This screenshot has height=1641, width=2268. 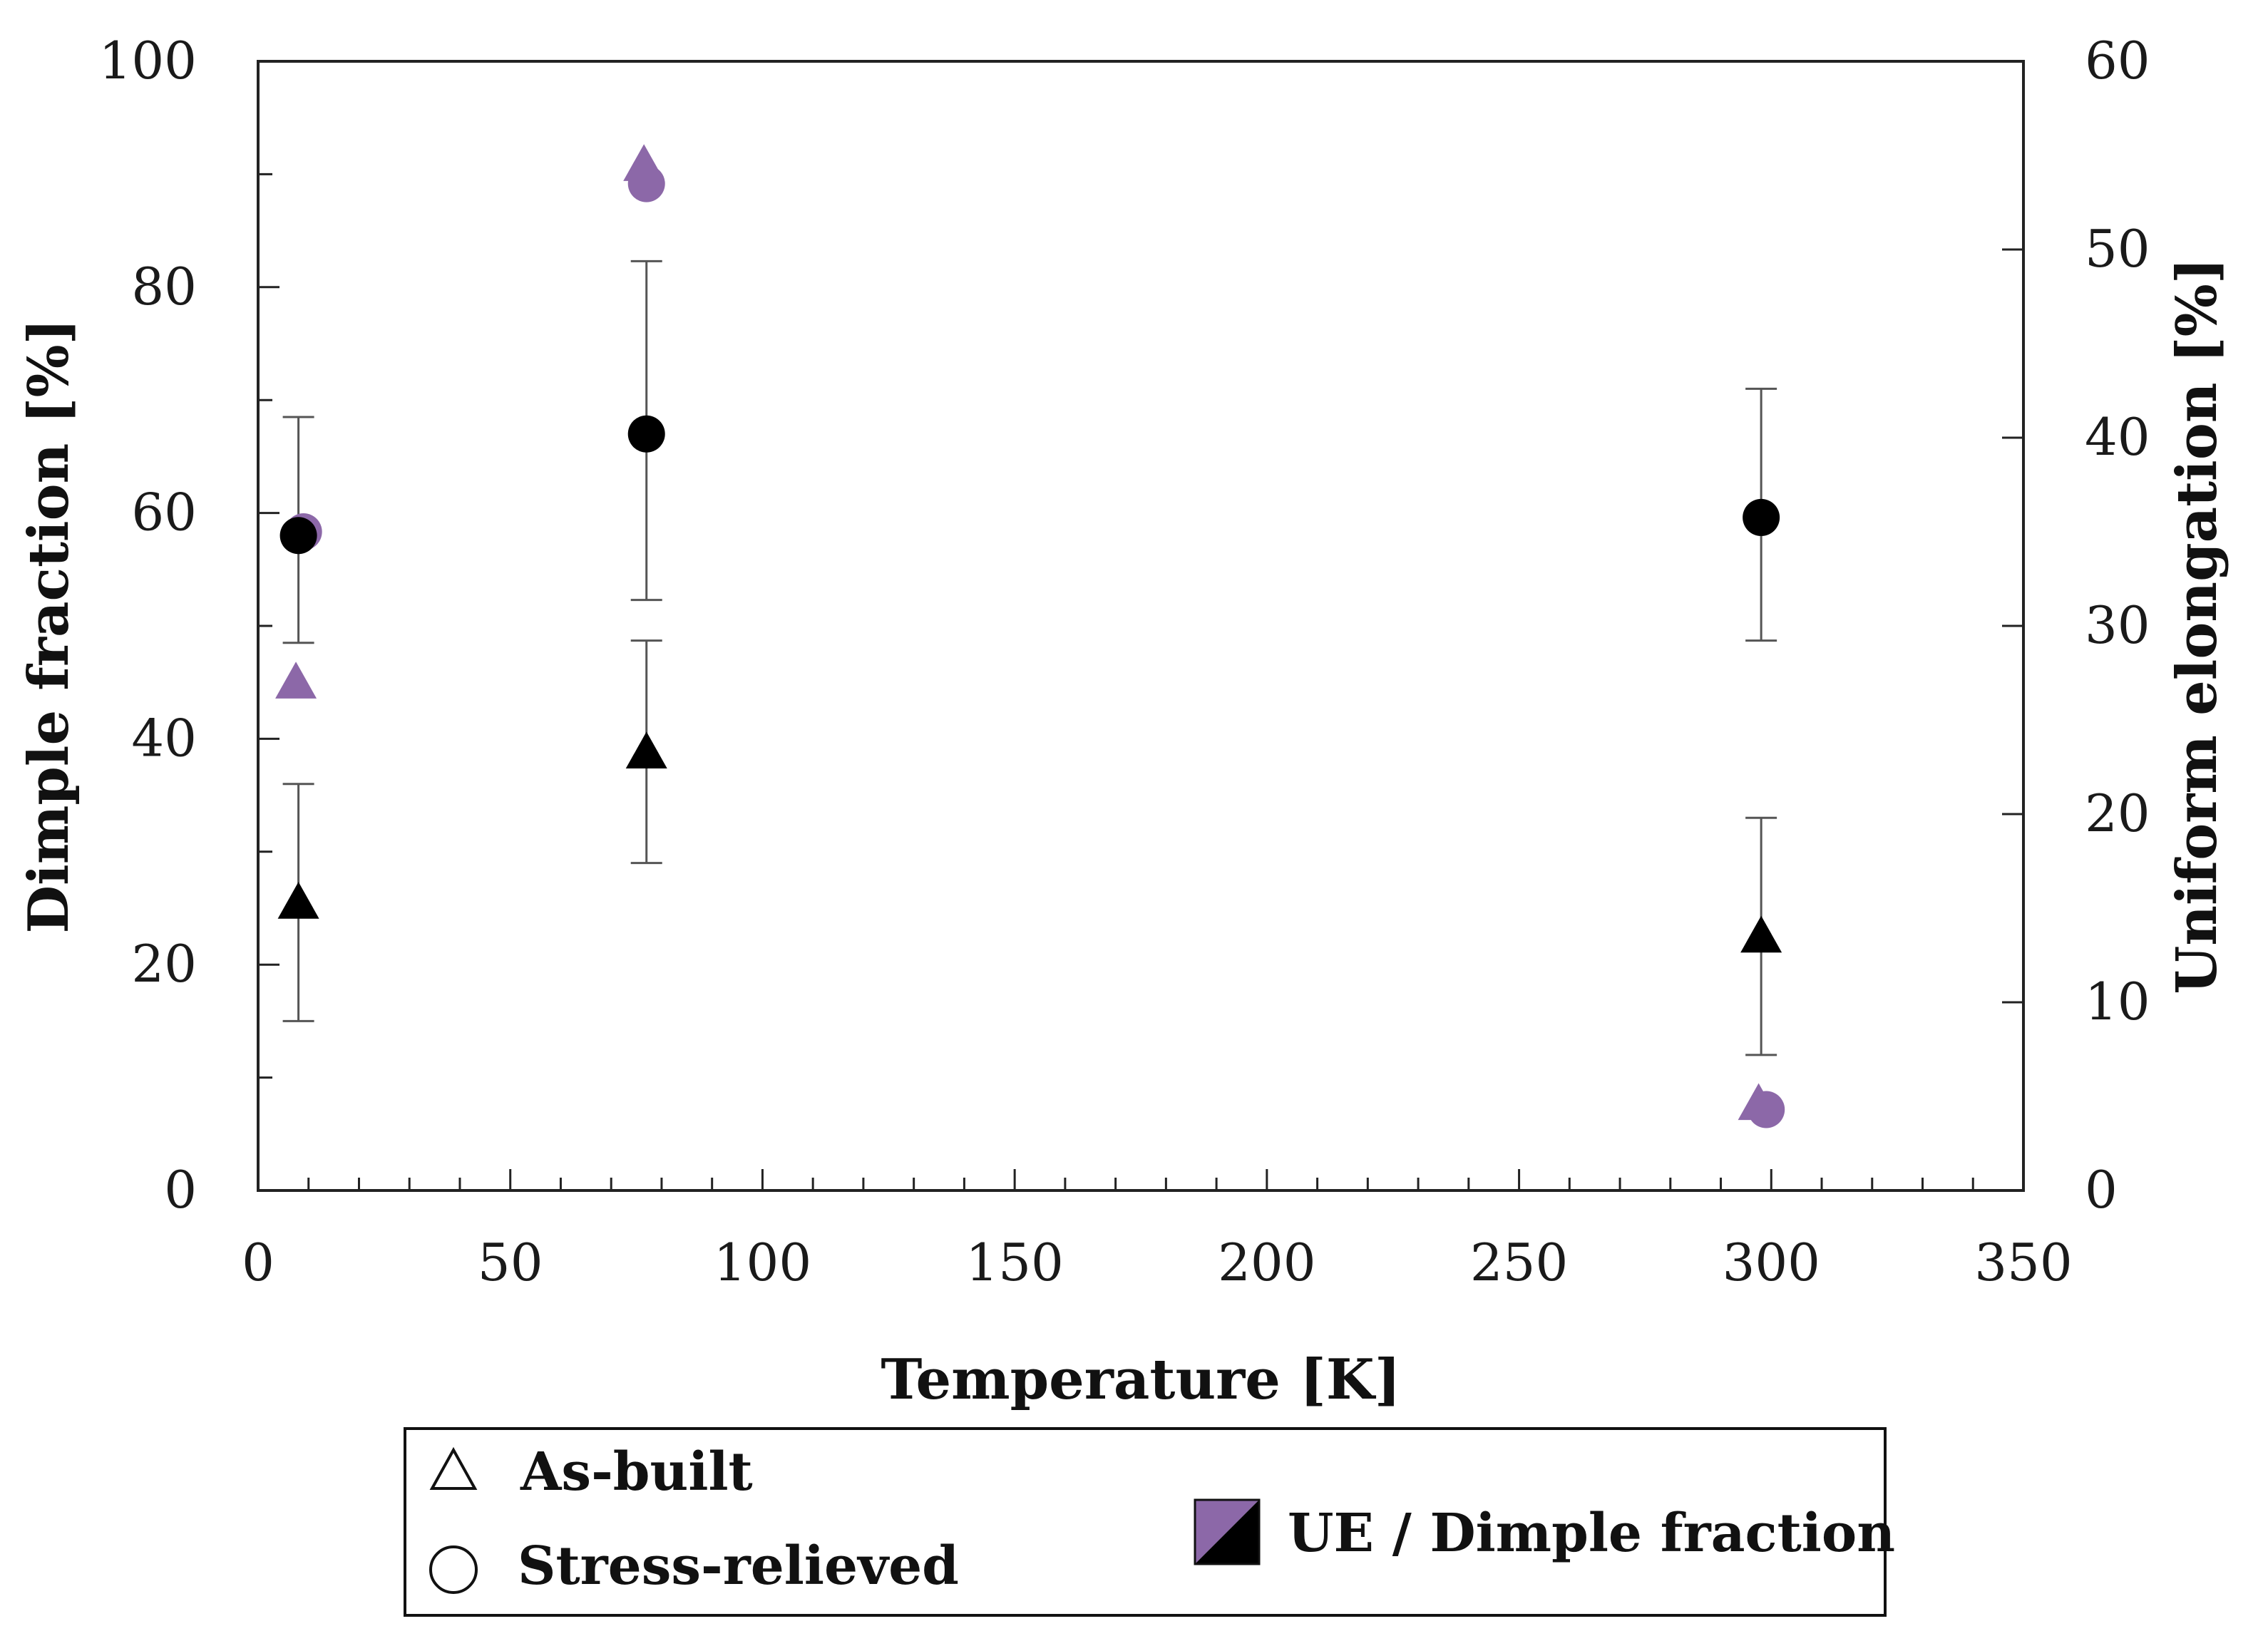 What do you see at coordinates (1014, 1262) in the screenshot?
I see `x-tick-label: 150` at bounding box center [1014, 1262].